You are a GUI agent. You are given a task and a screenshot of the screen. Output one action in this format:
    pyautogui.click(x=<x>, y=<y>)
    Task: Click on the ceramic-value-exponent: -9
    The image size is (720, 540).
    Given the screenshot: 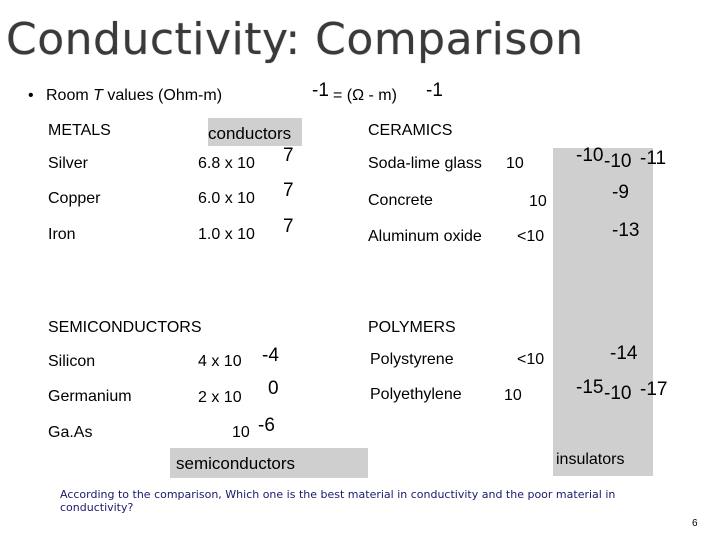 What is the action you would take?
    pyautogui.click(x=620, y=192)
    